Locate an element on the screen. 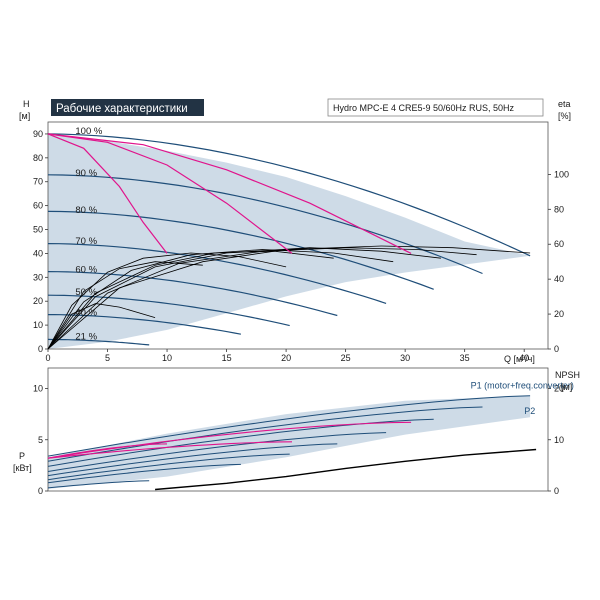  speed-label: 21 % is located at coordinates (86, 336).